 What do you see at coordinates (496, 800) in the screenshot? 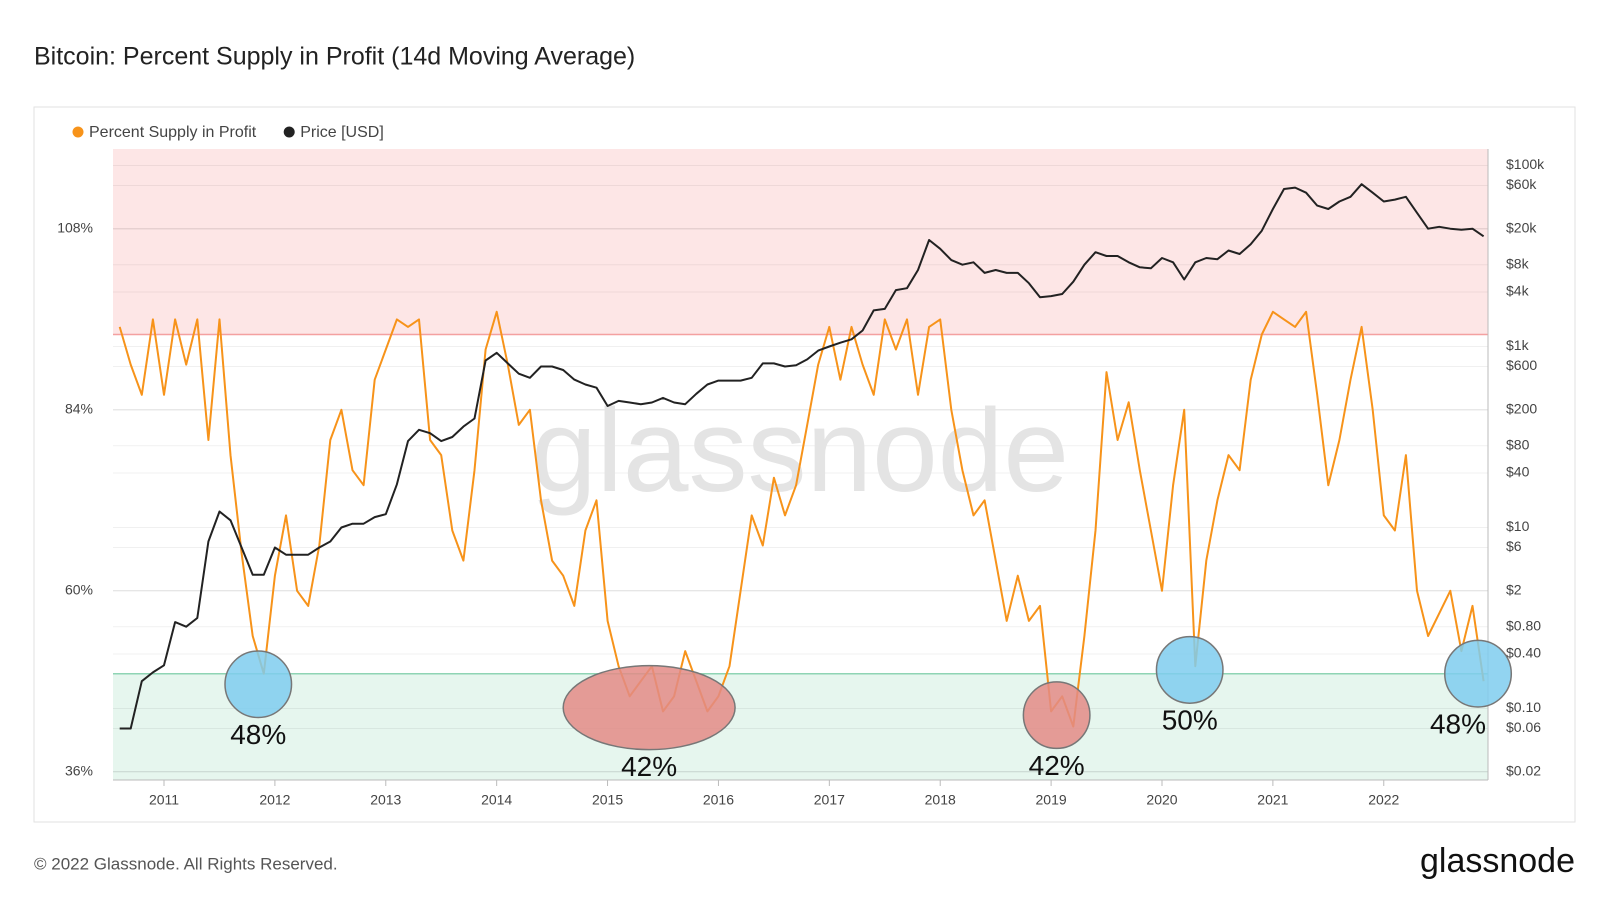
I see `x-tick-label: 2014` at bounding box center [496, 800].